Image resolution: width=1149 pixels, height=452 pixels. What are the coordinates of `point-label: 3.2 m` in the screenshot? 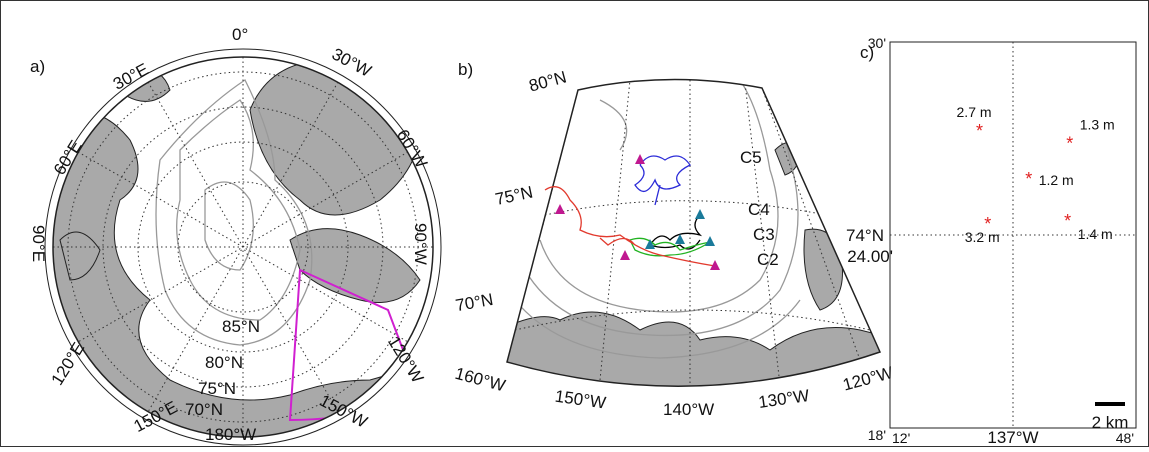 It's located at (982, 237).